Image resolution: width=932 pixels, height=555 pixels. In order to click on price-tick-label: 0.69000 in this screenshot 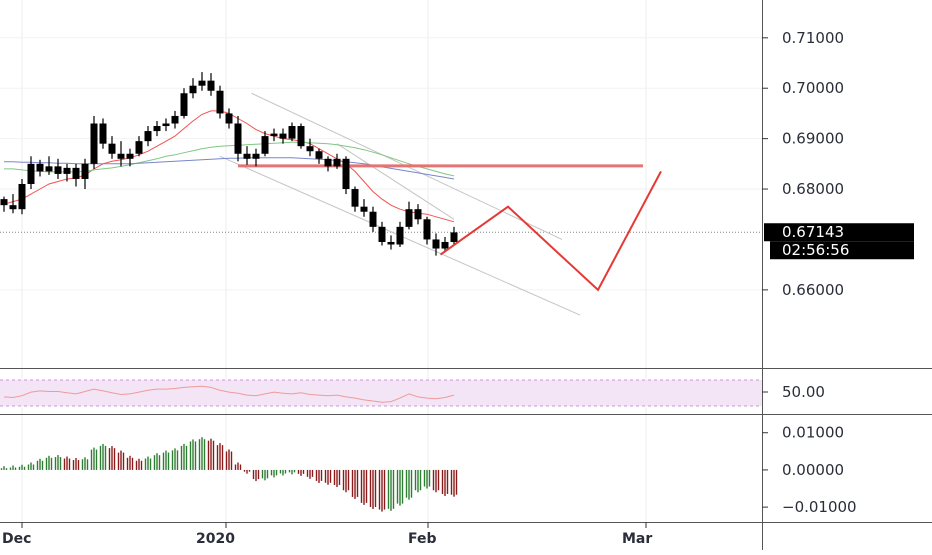, I will do `click(813, 139)`.